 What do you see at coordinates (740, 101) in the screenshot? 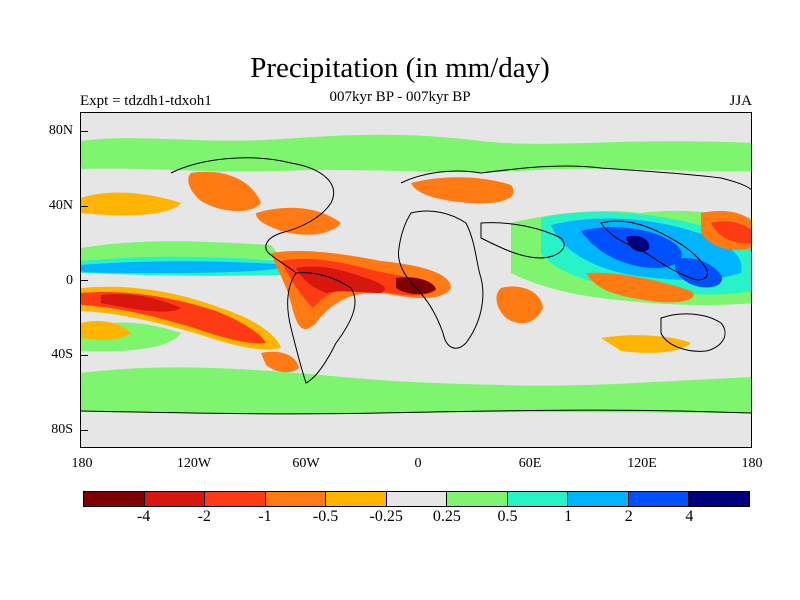
I see `season-label: JJA` at bounding box center [740, 101].